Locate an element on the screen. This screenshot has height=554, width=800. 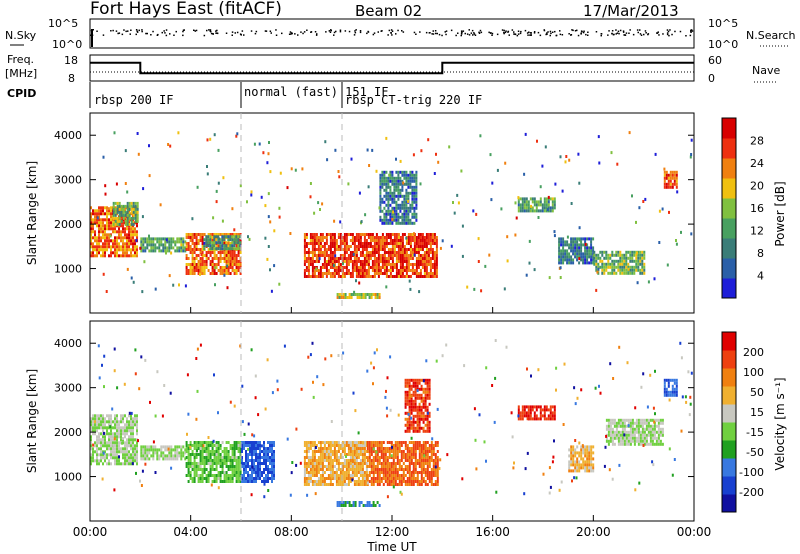
noise-left-tick-bottom: 10^0 is located at coordinates (67, 44).